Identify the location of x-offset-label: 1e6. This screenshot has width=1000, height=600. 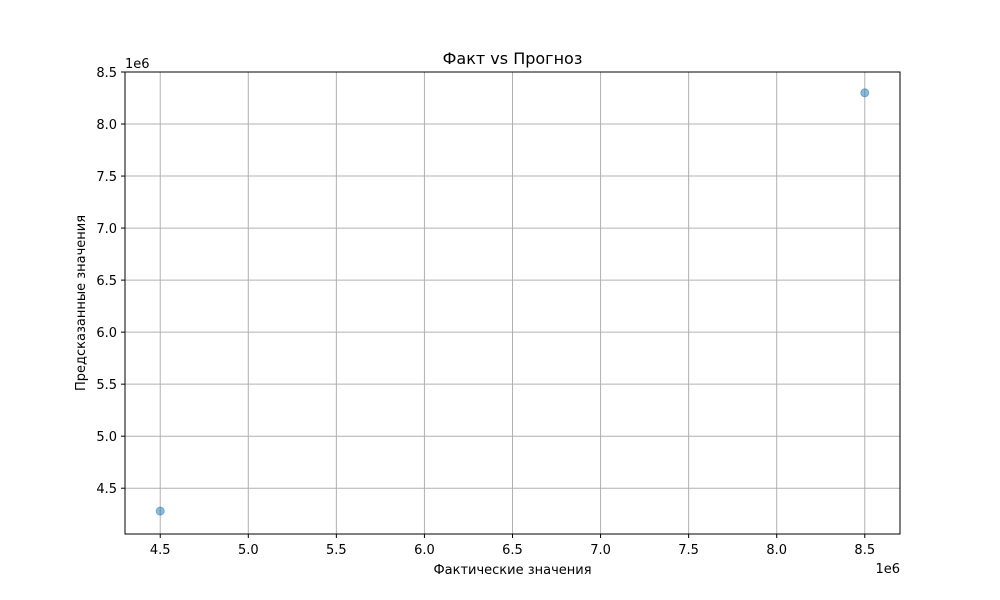
(887, 569).